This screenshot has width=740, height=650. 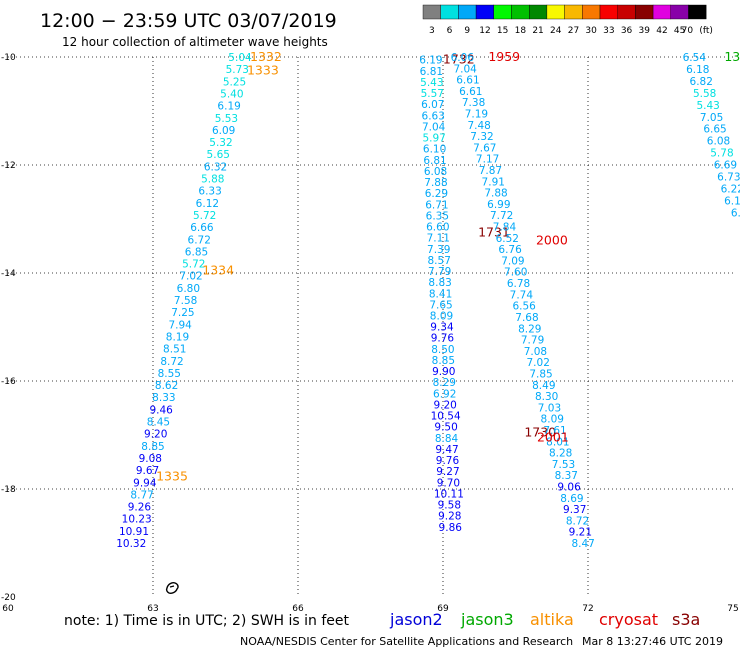 What do you see at coordinates (470, 92) in the screenshot?
I see `swh-label: 6.61` at bounding box center [470, 92].